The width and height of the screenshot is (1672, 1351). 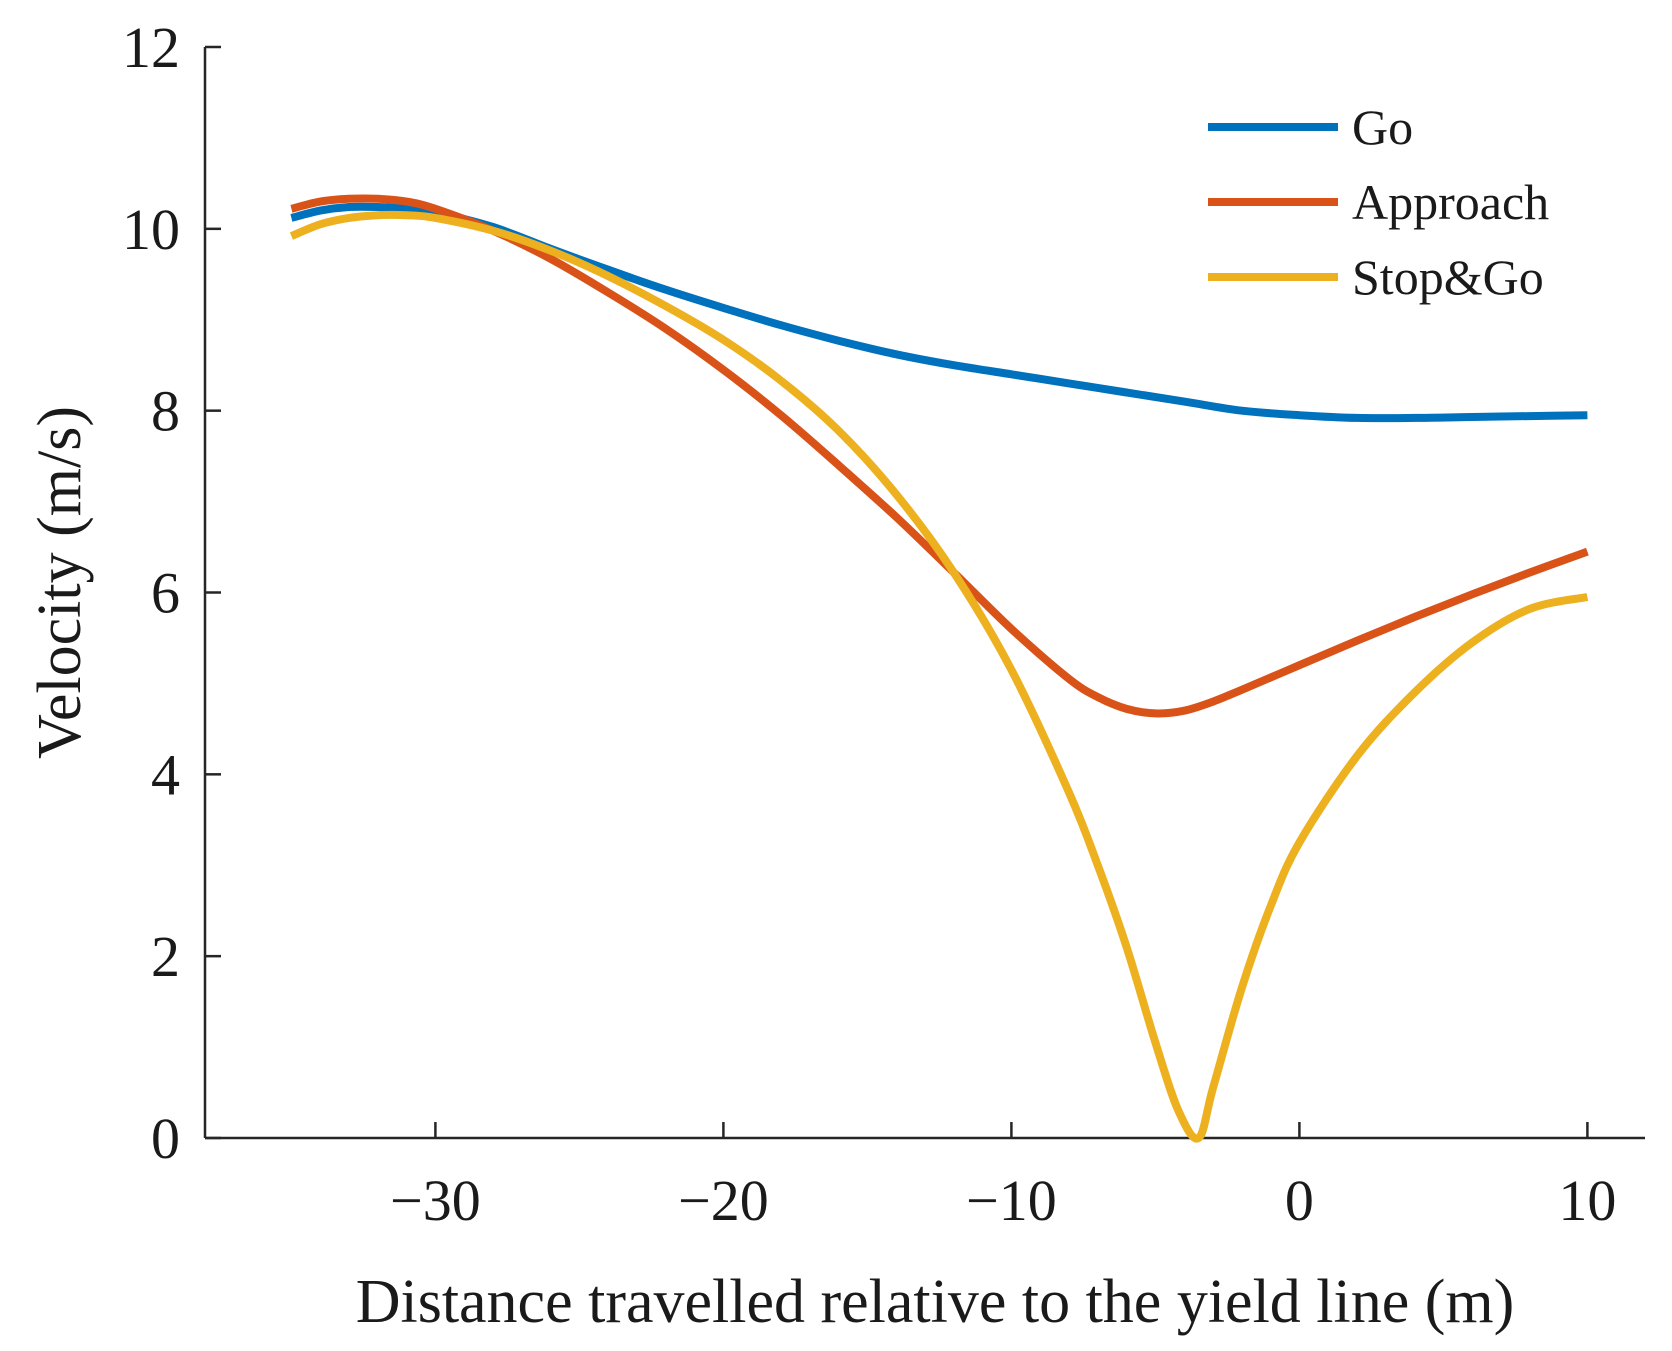 What do you see at coordinates (435, 1200) in the screenshot?
I see `x-tick-label: −30` at bounding box center [435, 1200].